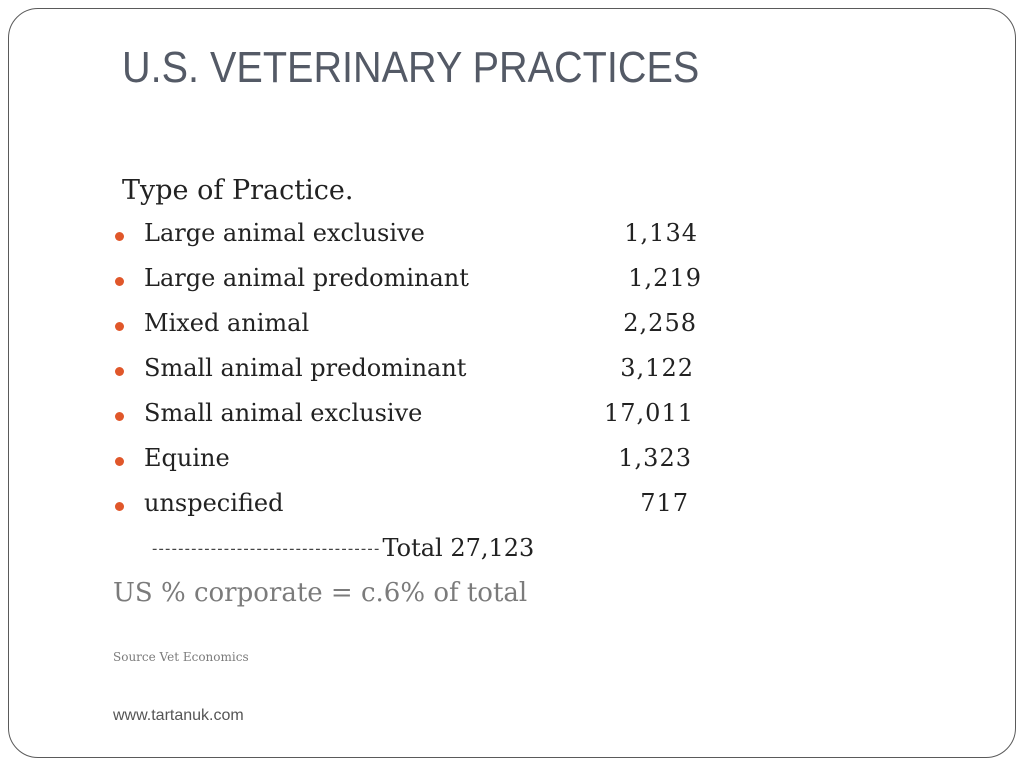 The image size is (1024, 768). I want to click on practice-count: 2,258, so click(660, 323).